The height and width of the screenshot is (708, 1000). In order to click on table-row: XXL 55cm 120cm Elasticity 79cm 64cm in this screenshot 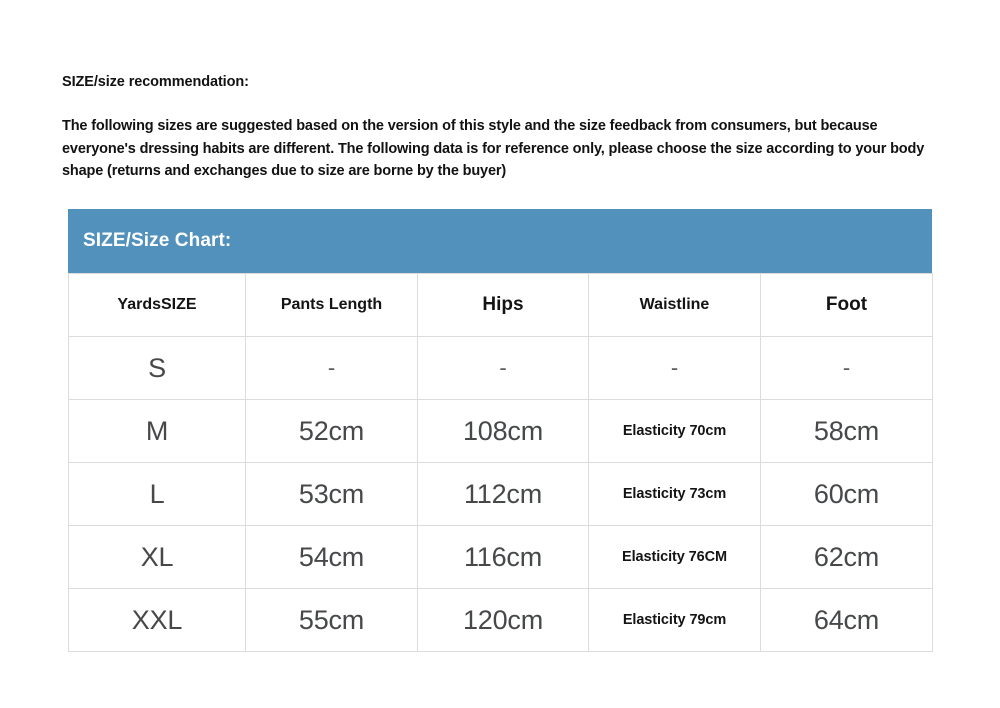, I will do `click(500, 620)`.